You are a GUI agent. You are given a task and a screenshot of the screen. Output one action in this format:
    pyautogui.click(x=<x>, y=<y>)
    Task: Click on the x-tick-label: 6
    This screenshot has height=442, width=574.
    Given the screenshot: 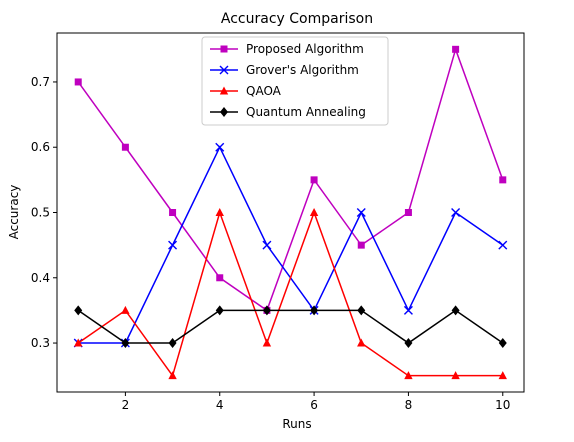 What is the action you would take?
    pyautogui.click(x=314, y=405)
    